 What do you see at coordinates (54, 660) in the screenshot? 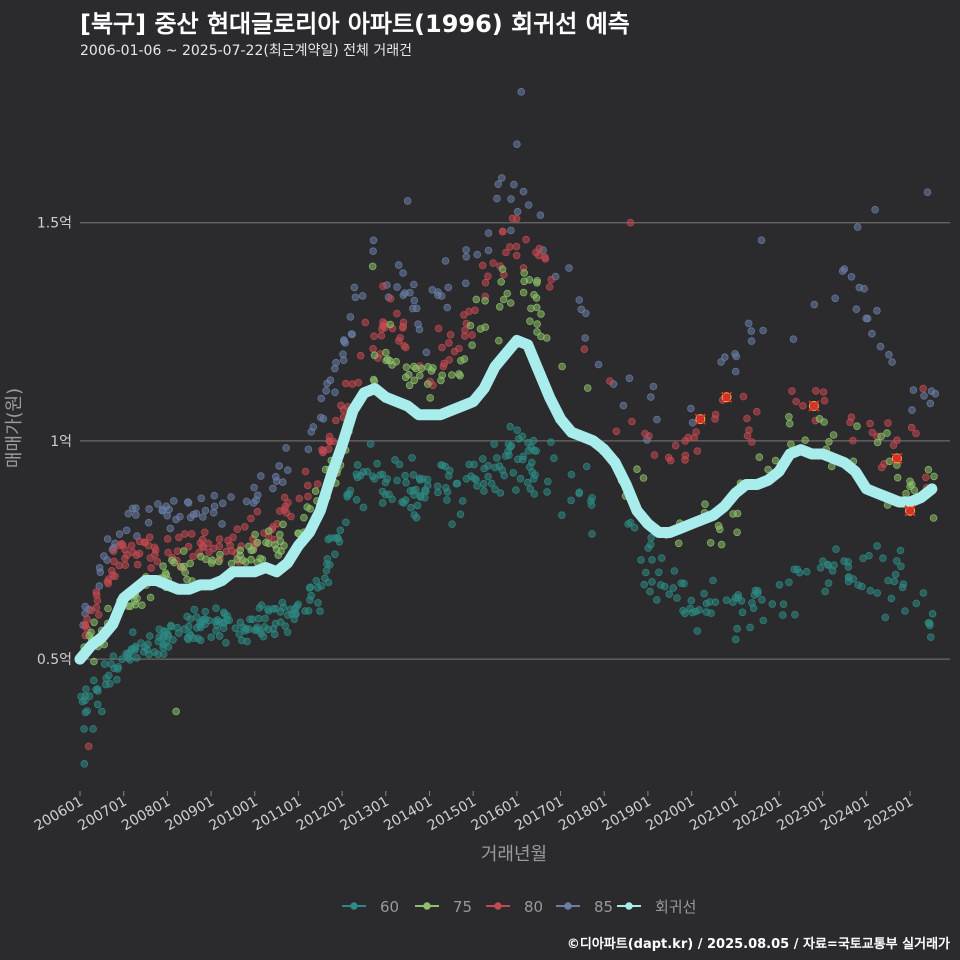
I see `y-tick-label: 0.5억` at bounding box center [54, 660].